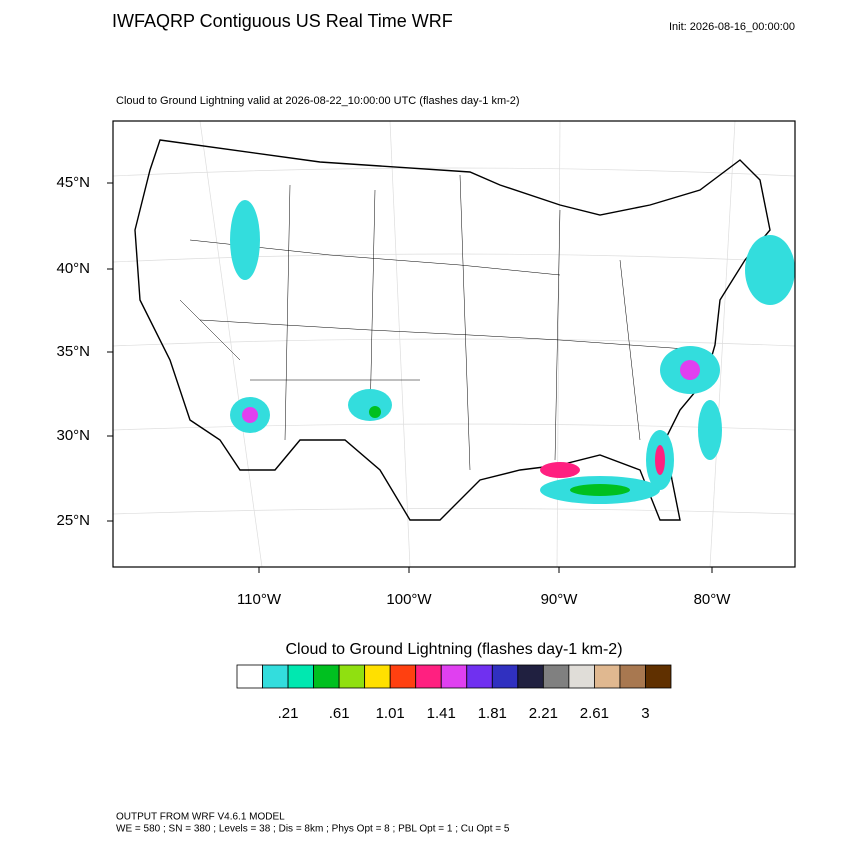 Image resolution: width=850 pixels, height=850 pixels. Describe the element at coordinates (594, 713) in the screenshot. I see `colorbar-label: 2.61` at that location.